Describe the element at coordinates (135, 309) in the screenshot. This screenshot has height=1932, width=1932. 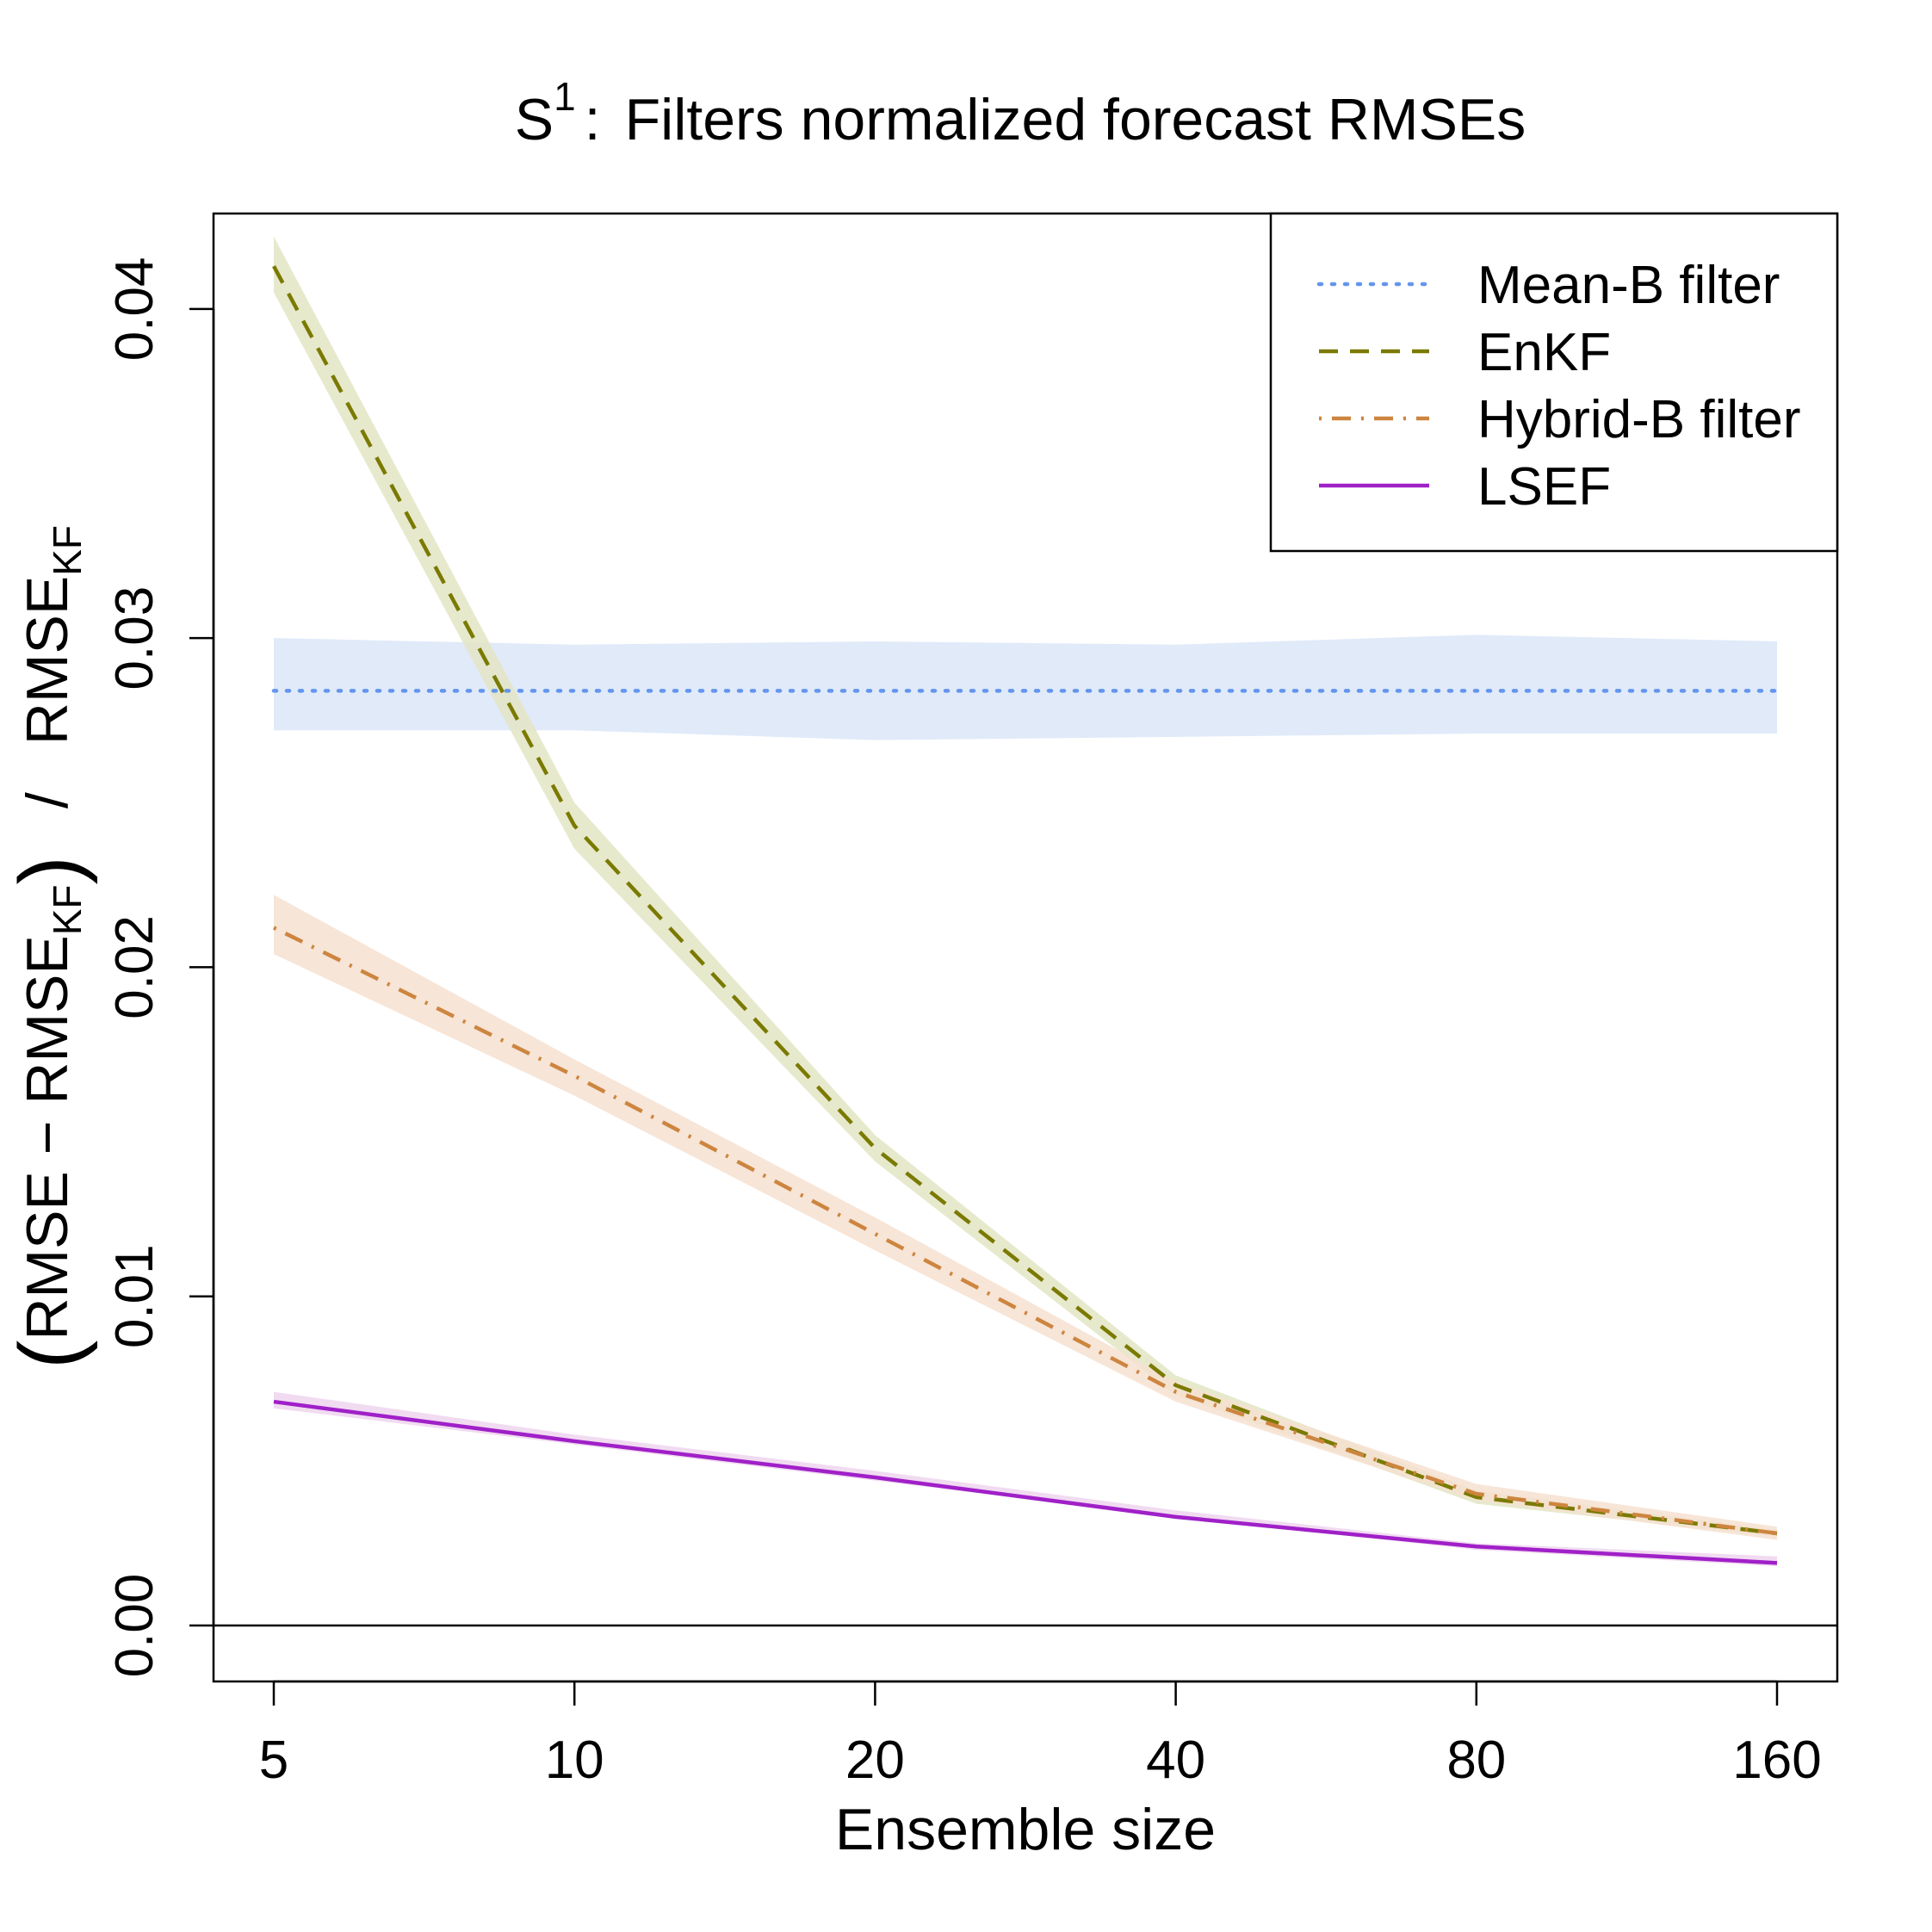
I see `y-tick-label-4: 0.04` at that location.